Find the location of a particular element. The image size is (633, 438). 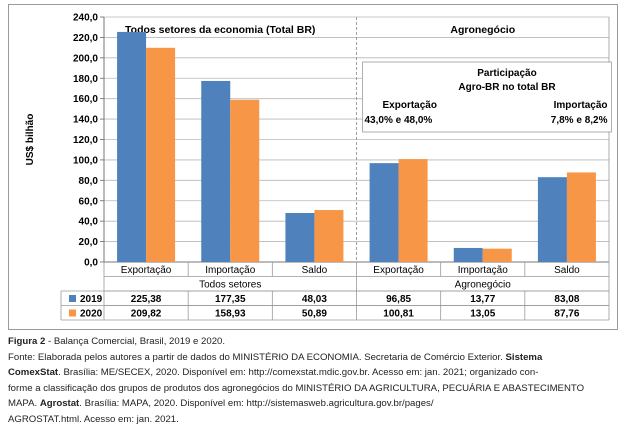

source-bold-a: Sistema is located at coordinates (524, 357).